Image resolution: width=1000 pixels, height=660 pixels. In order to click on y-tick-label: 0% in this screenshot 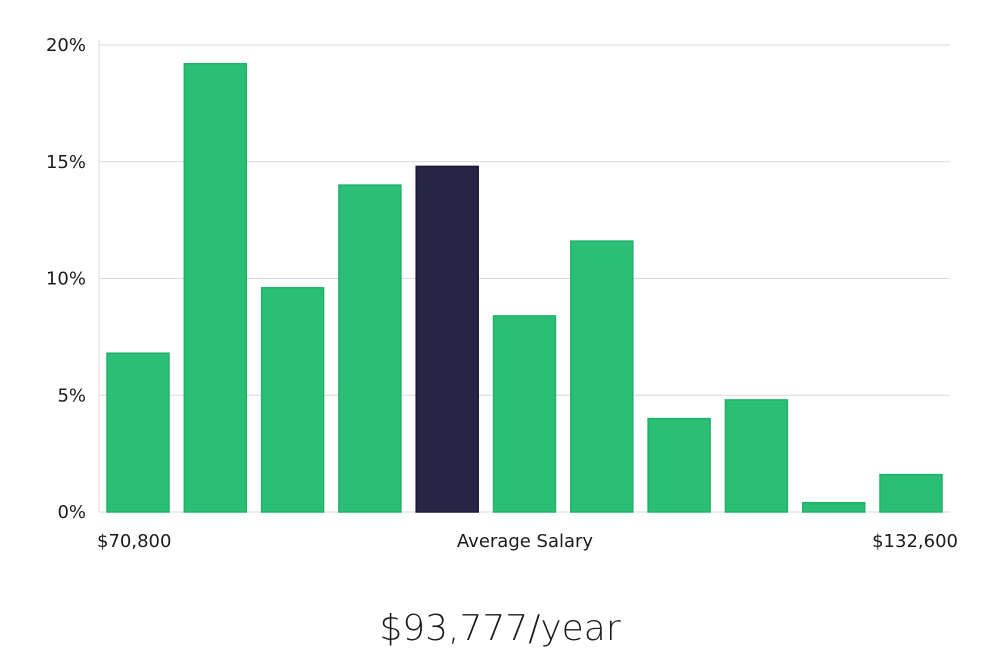, I will do `click(71, 512)`.